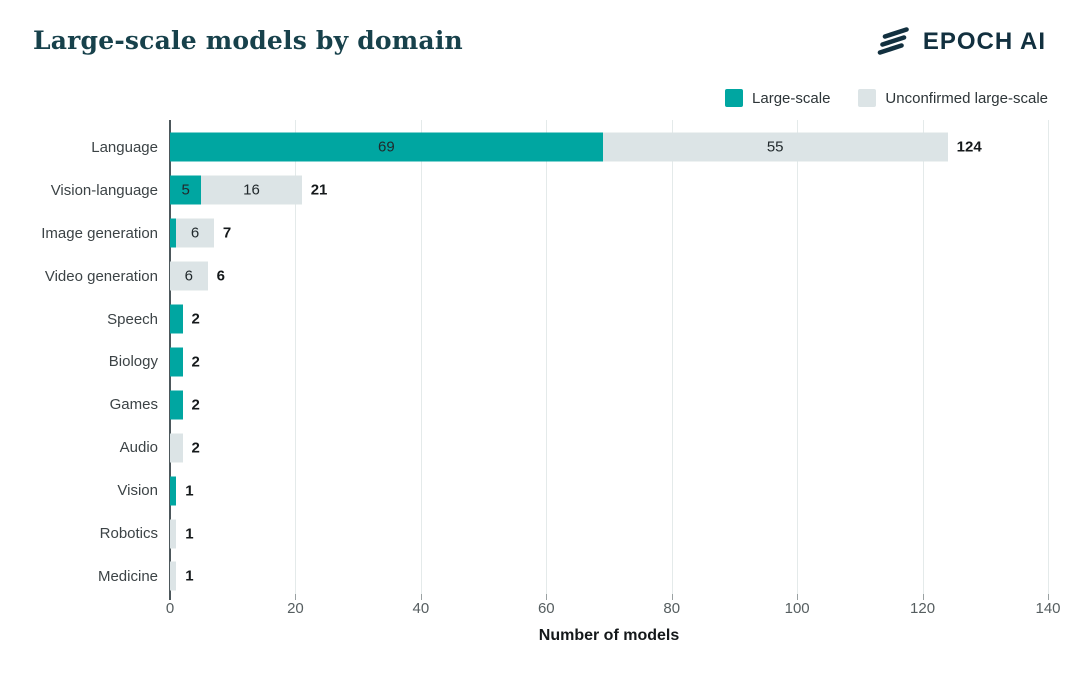 This screenshot has width=1080, height=674. I want to click on bar-segment-unconfirmed: 55, so click(775, 147).